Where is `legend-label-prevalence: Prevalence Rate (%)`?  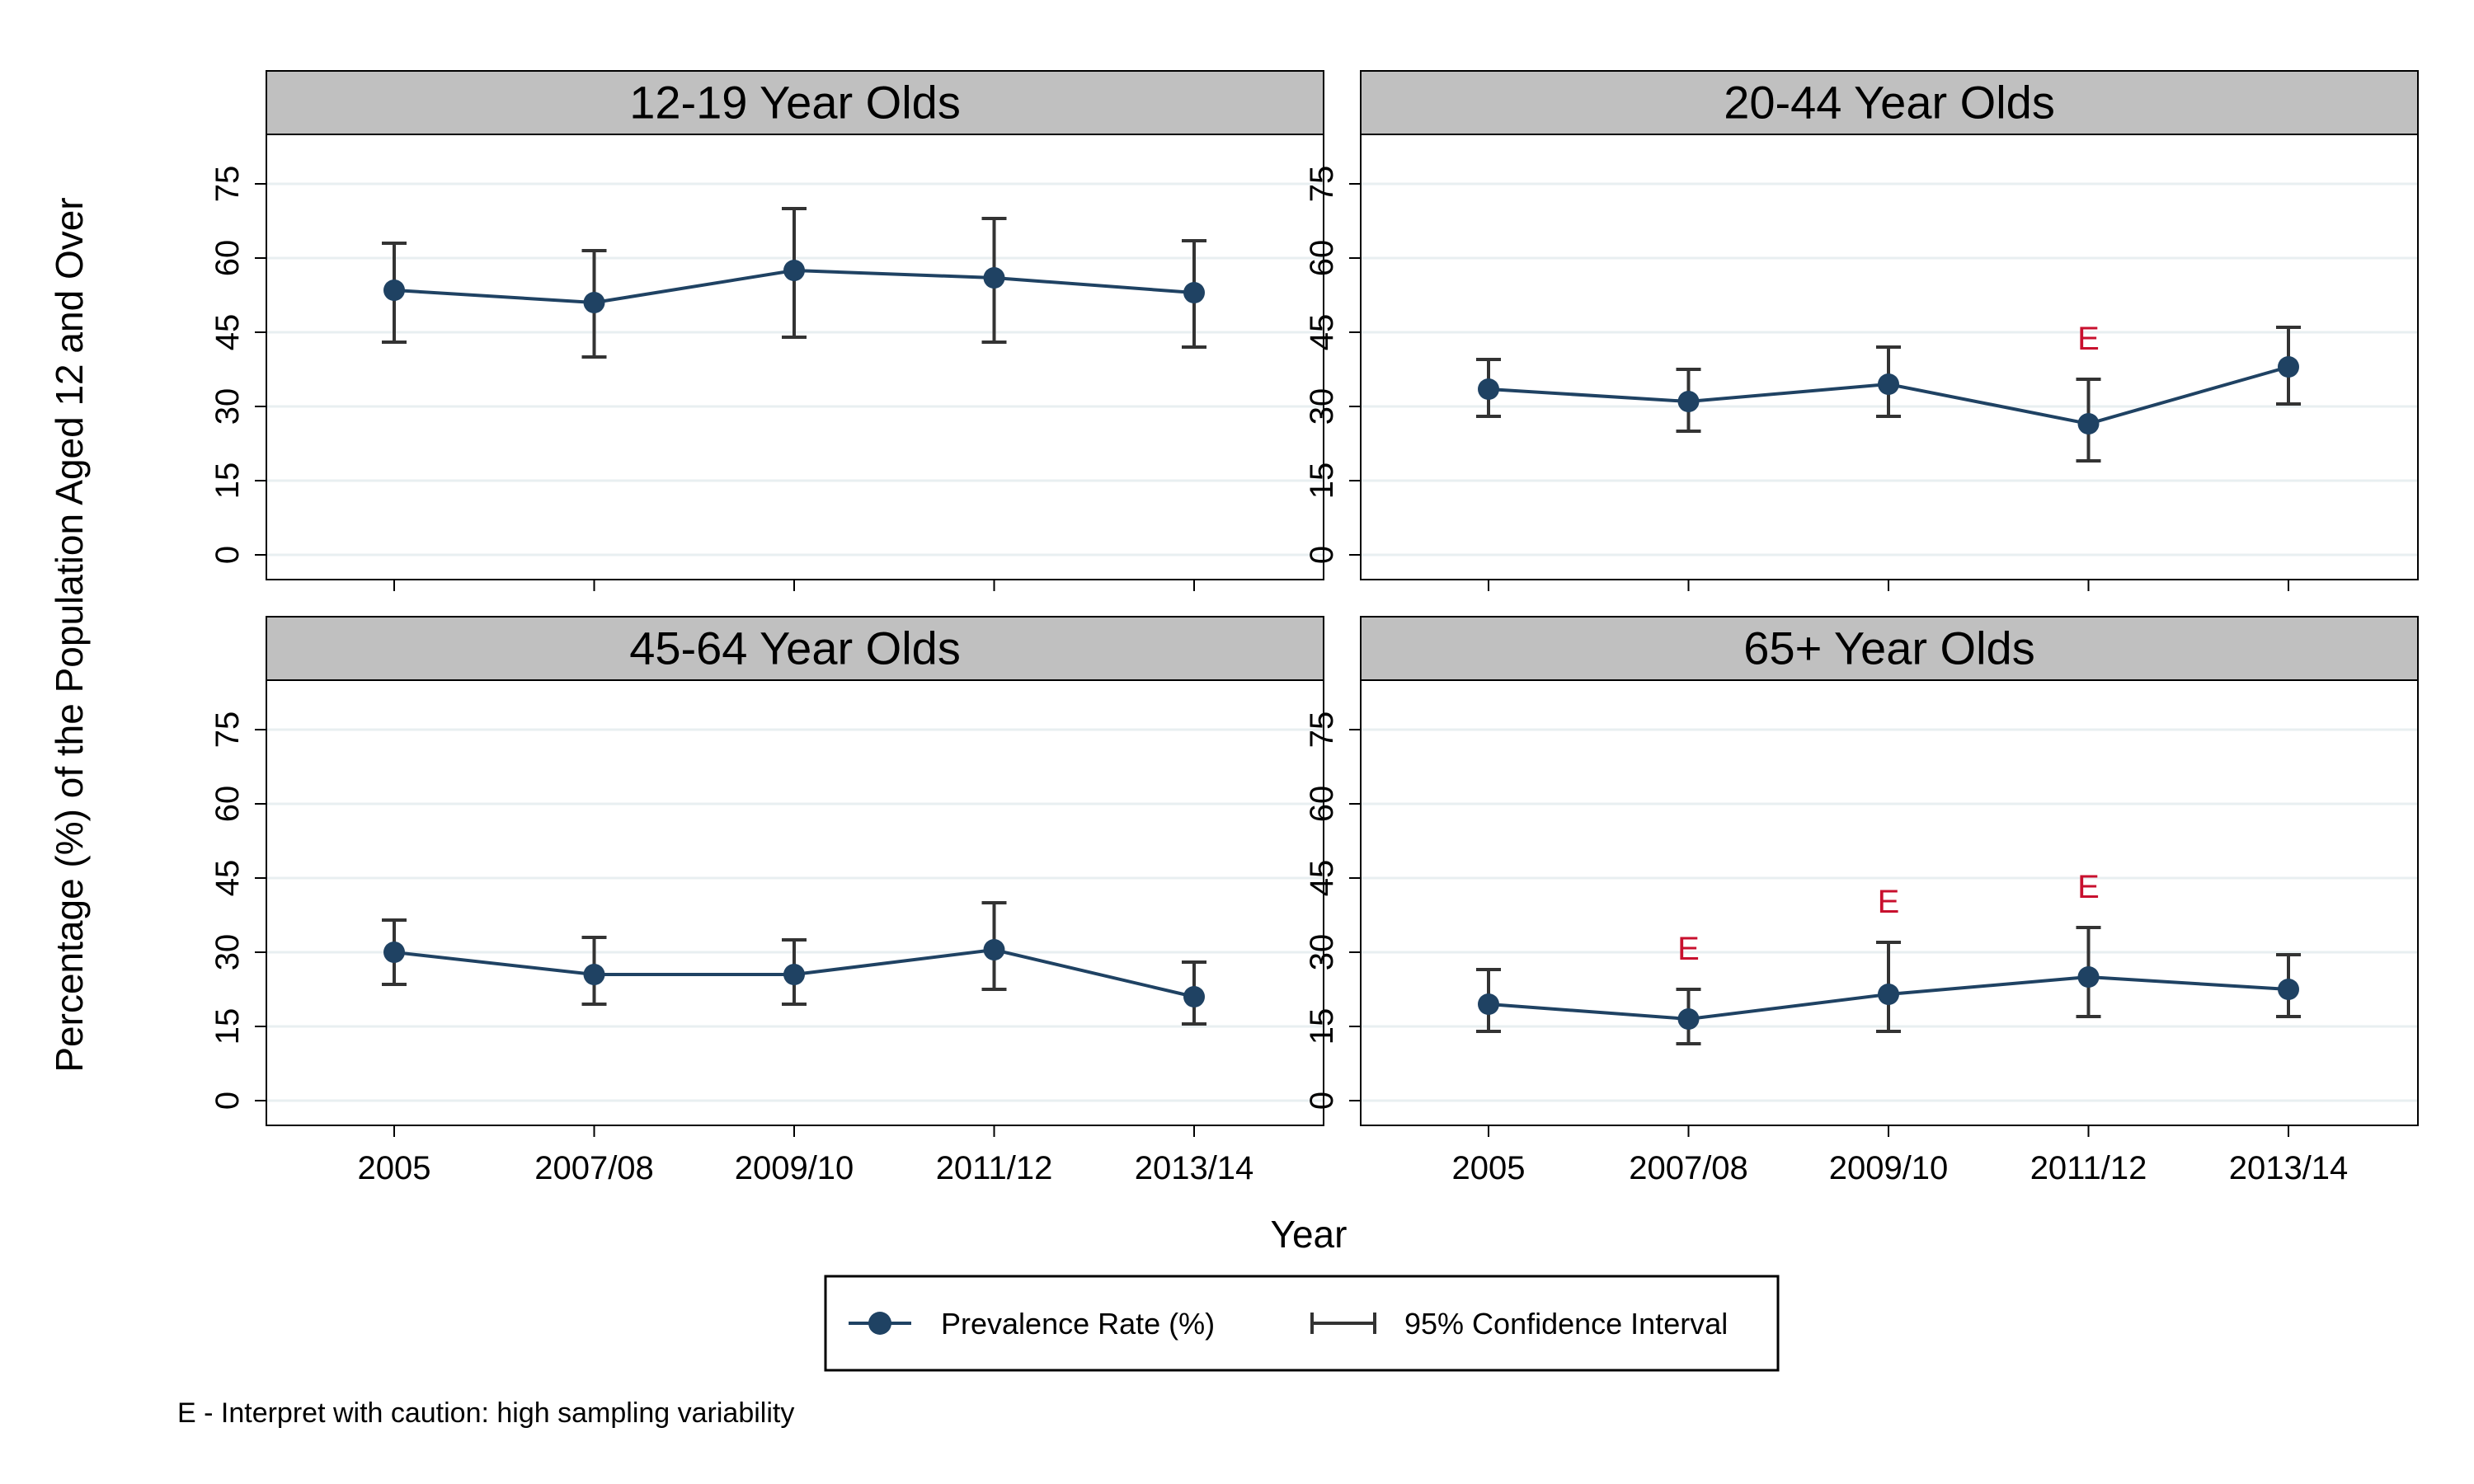 legend-label-prevalence: Prevalence Rate (%) is located at coordinates (1078, 1324).